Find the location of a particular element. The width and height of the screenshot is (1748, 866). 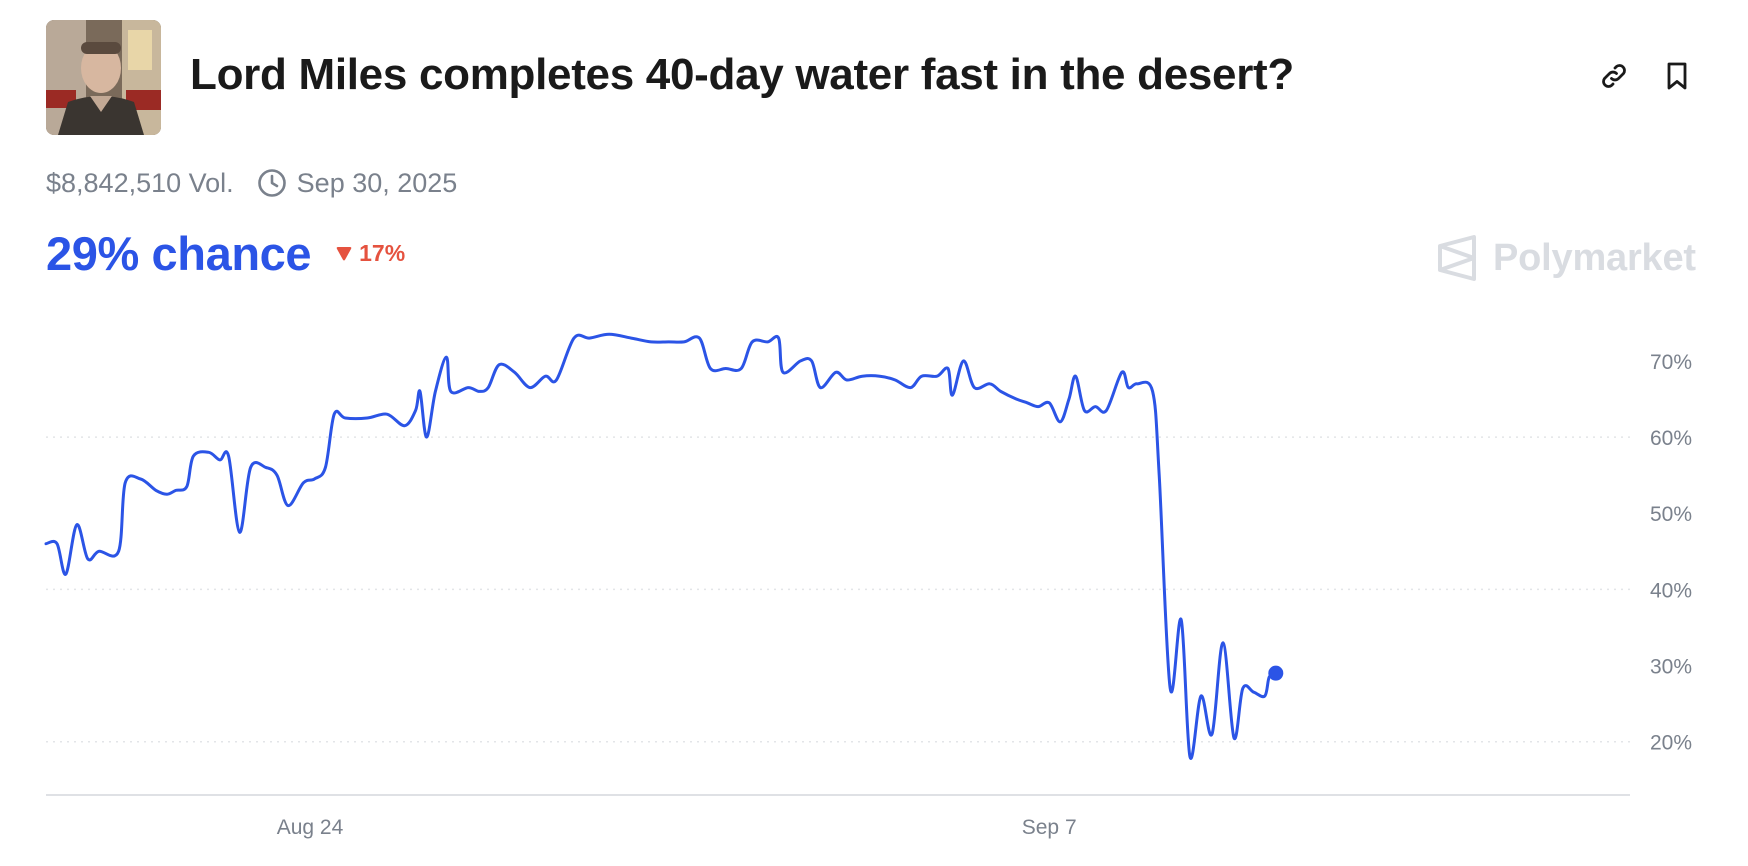

clock-icon is located at coordinates (271, 183).